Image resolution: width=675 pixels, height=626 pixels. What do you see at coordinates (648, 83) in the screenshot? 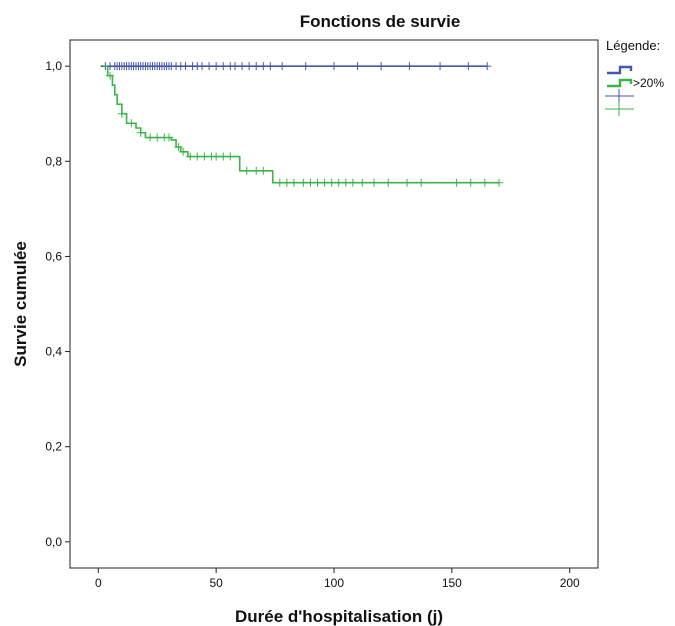
I see `legend-label: >20%` at bounding box center [648, 83].